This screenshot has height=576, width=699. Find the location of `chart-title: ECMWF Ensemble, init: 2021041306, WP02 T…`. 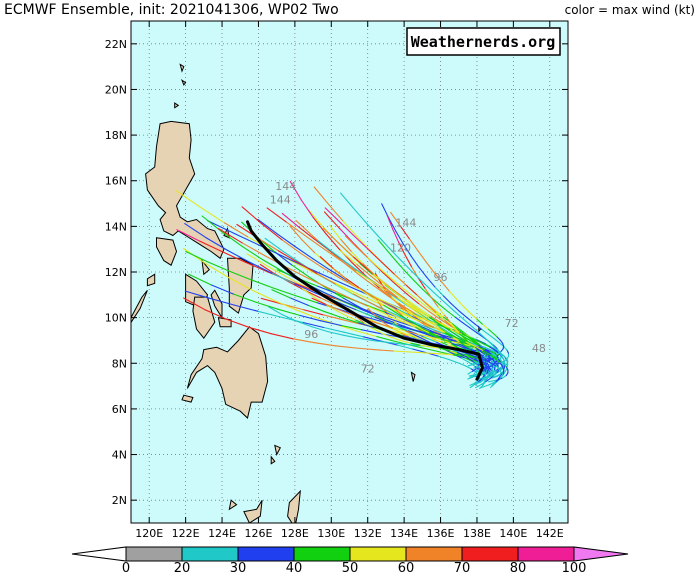

chart-title: ECMWF Ensemble, init: 2021041306, WP02 T… is located at coordinates (171, 10).